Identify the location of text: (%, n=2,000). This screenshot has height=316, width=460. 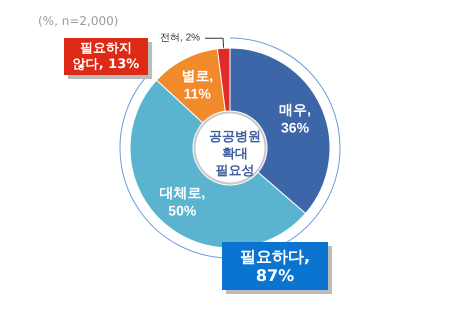
(78, 21).